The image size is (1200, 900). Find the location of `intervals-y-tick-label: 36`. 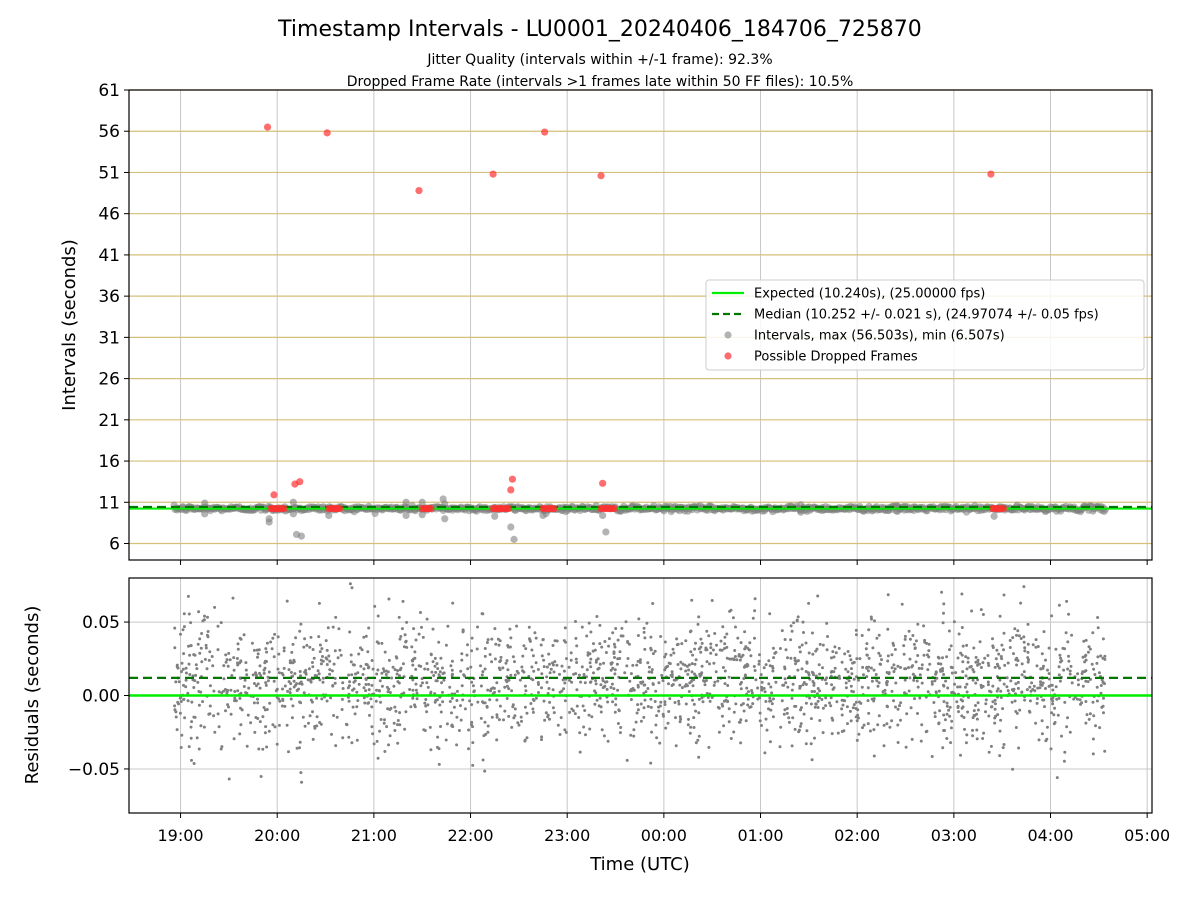

intervals-y-tick-label: 36 is located at coordinates (109, 297).